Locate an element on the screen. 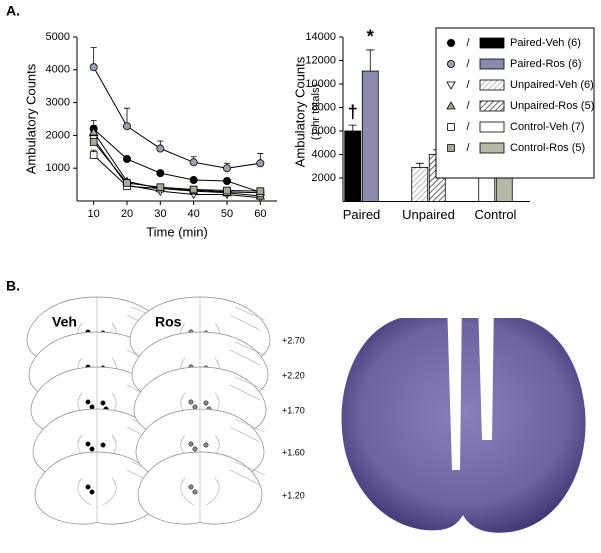 Image resolution: width=601 pixels, height=553 pixels. y-tick-label: 6000 is located at coordinates (324, 131).